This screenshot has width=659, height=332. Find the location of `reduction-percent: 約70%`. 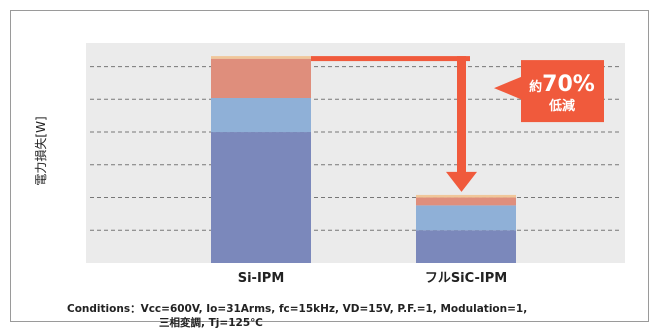

reduction-percent: 約70% is located at coordinates (562, 84).